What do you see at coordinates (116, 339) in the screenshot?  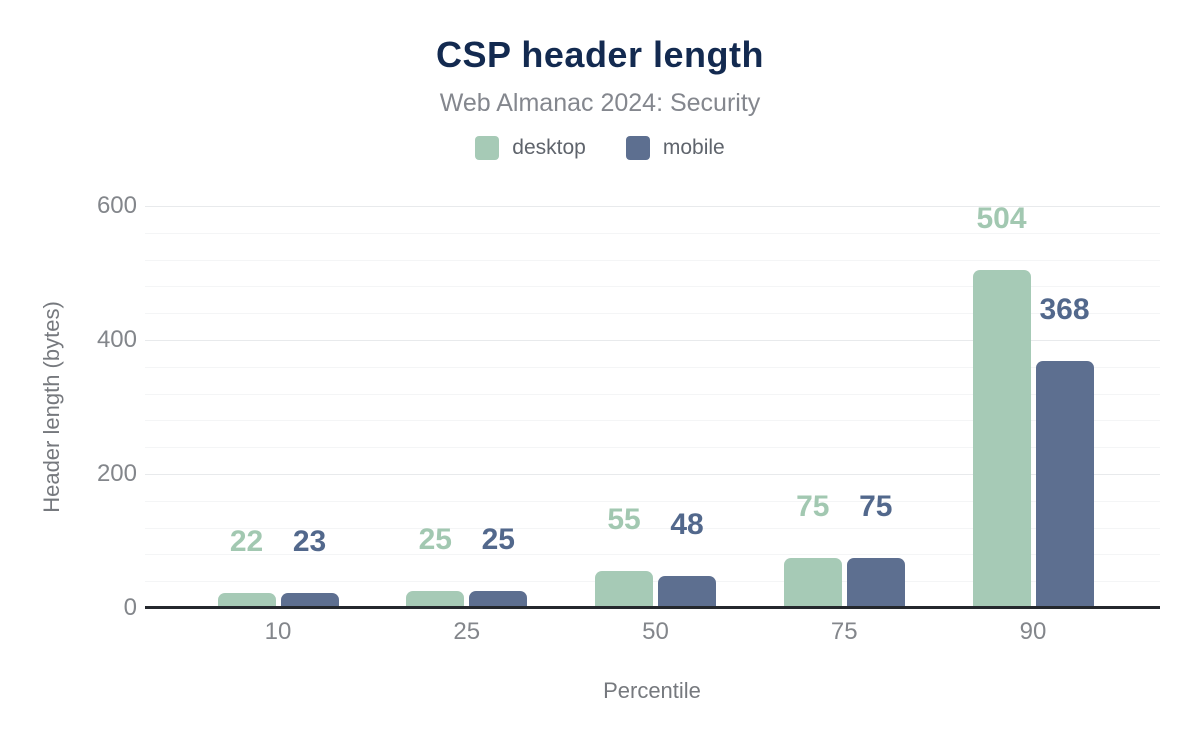 I see `y-tick-label-400: 400` at bounding box center [116, 339].